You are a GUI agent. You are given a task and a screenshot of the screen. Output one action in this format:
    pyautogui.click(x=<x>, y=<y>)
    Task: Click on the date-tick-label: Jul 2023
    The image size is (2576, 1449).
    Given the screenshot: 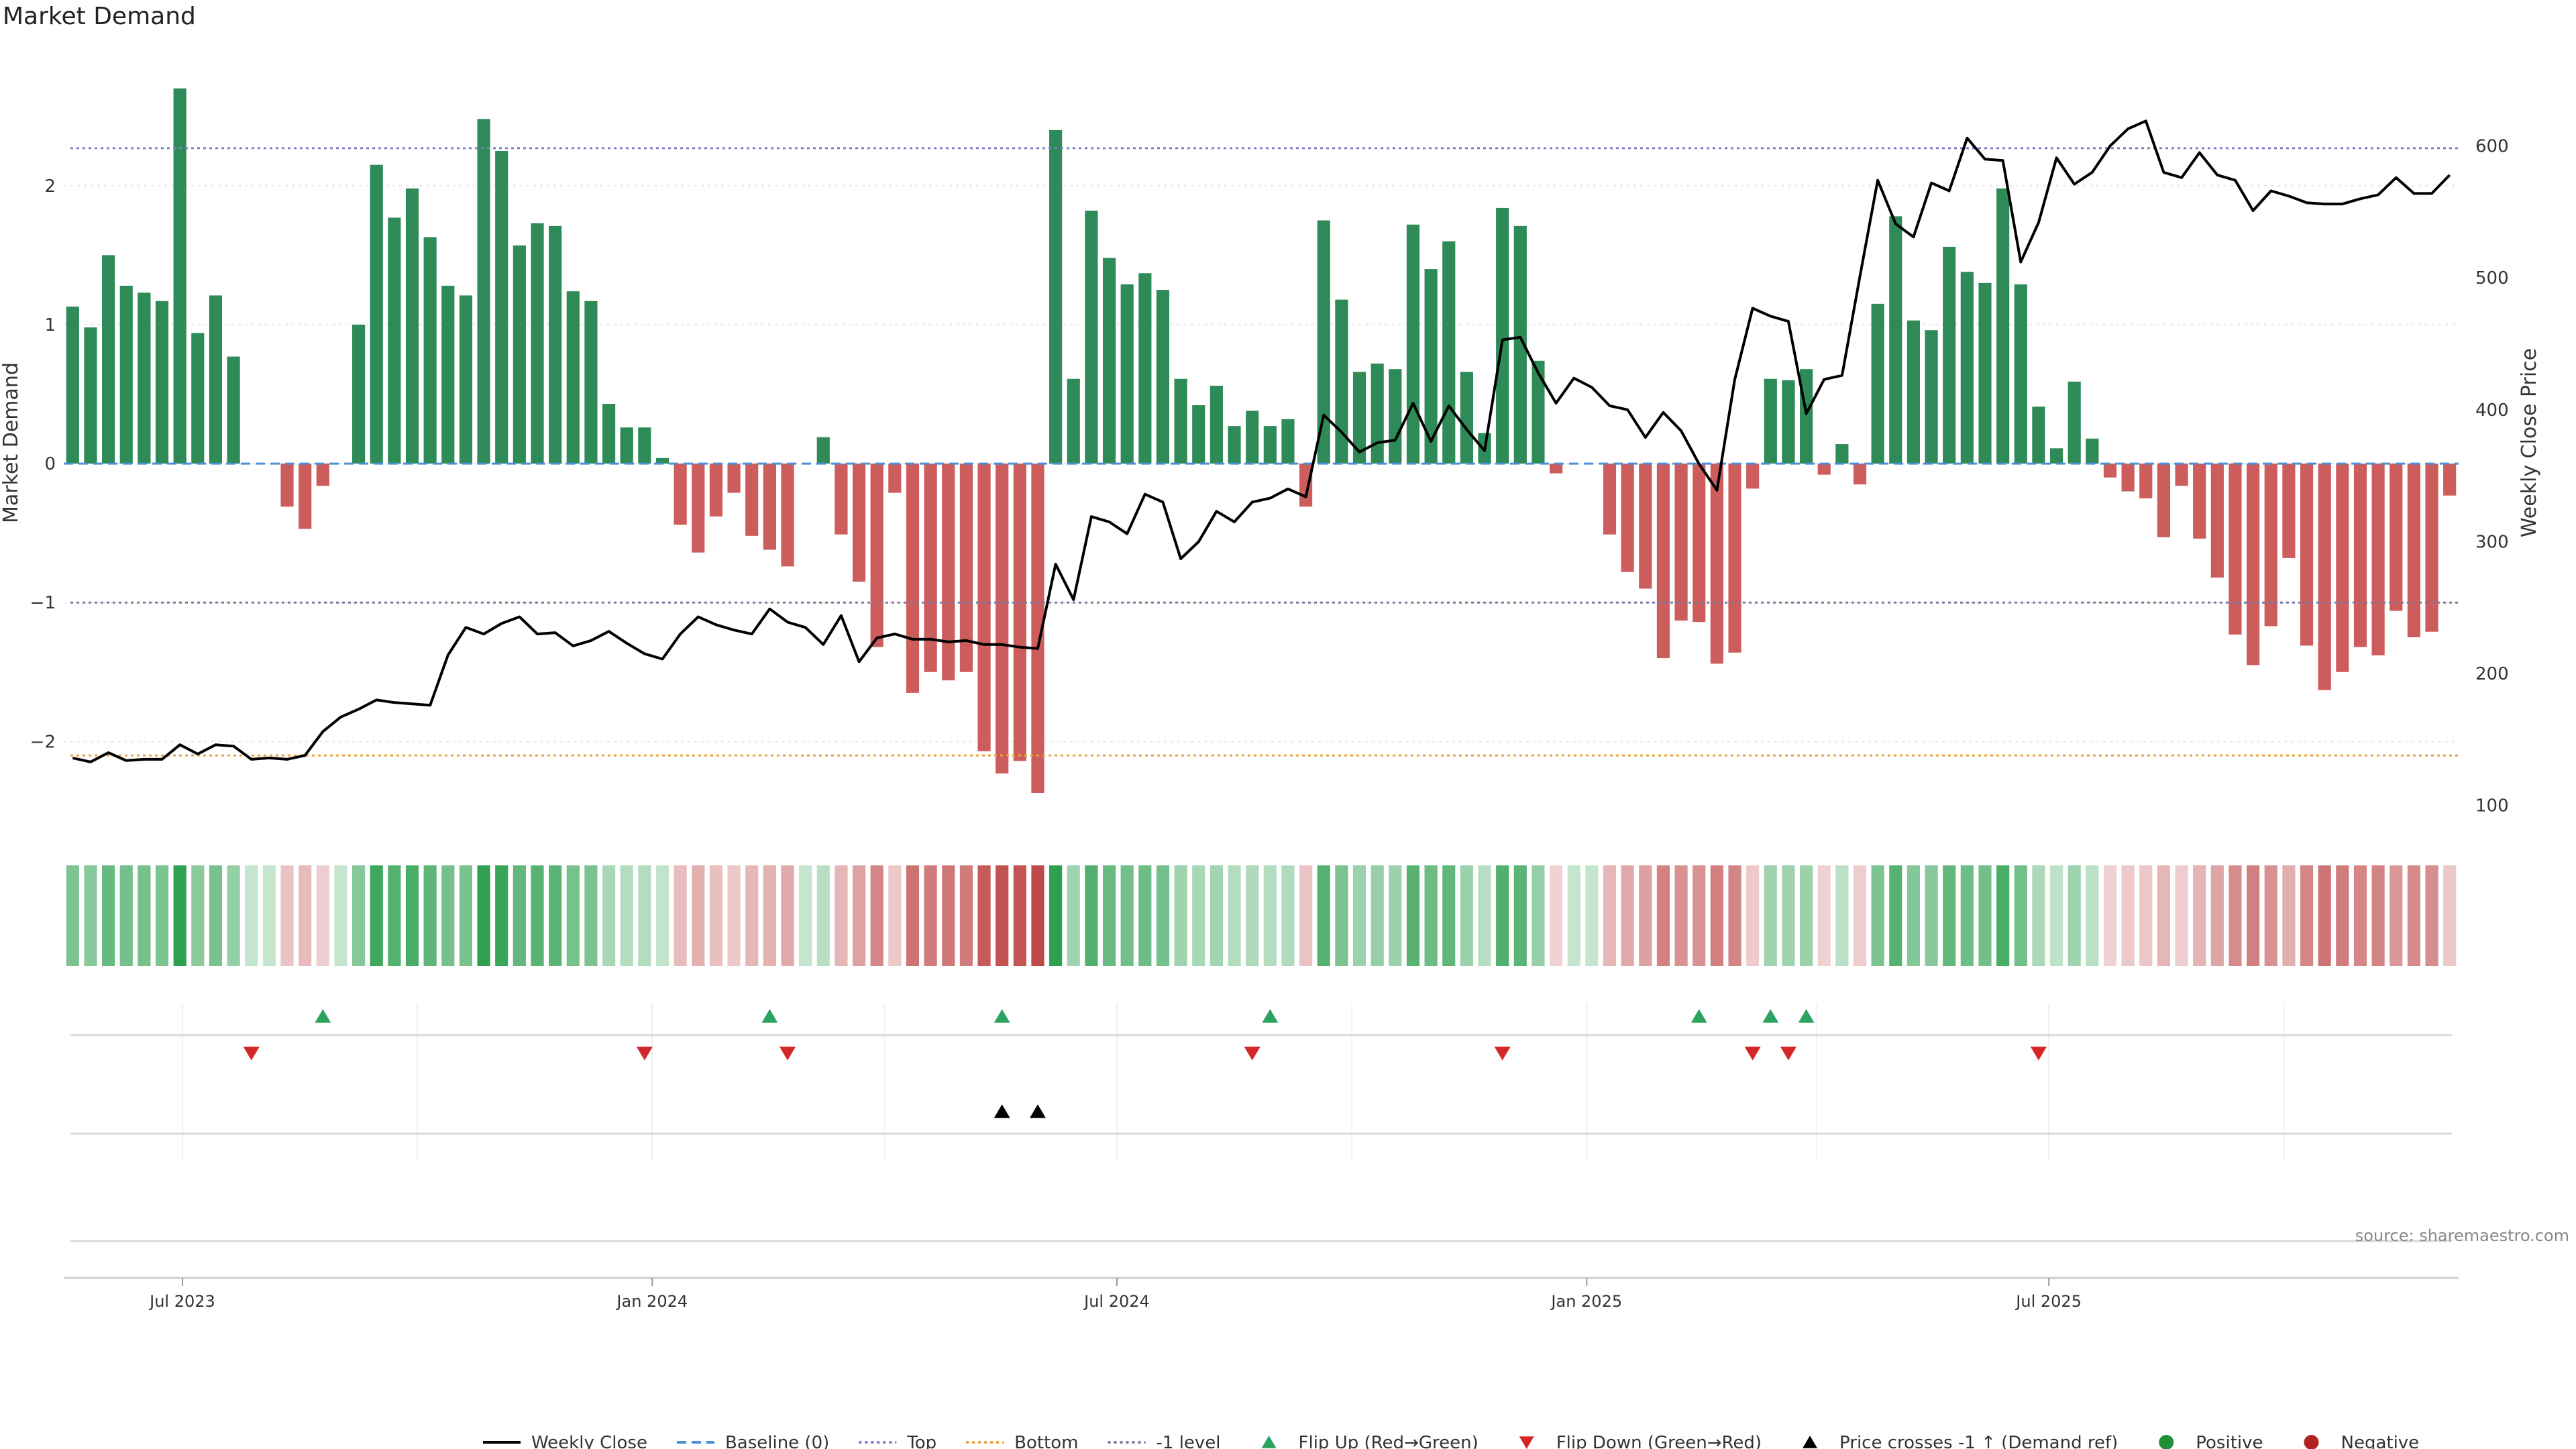 What is the action you would take?
    pyautogui.click(x=181, y=1301)
    